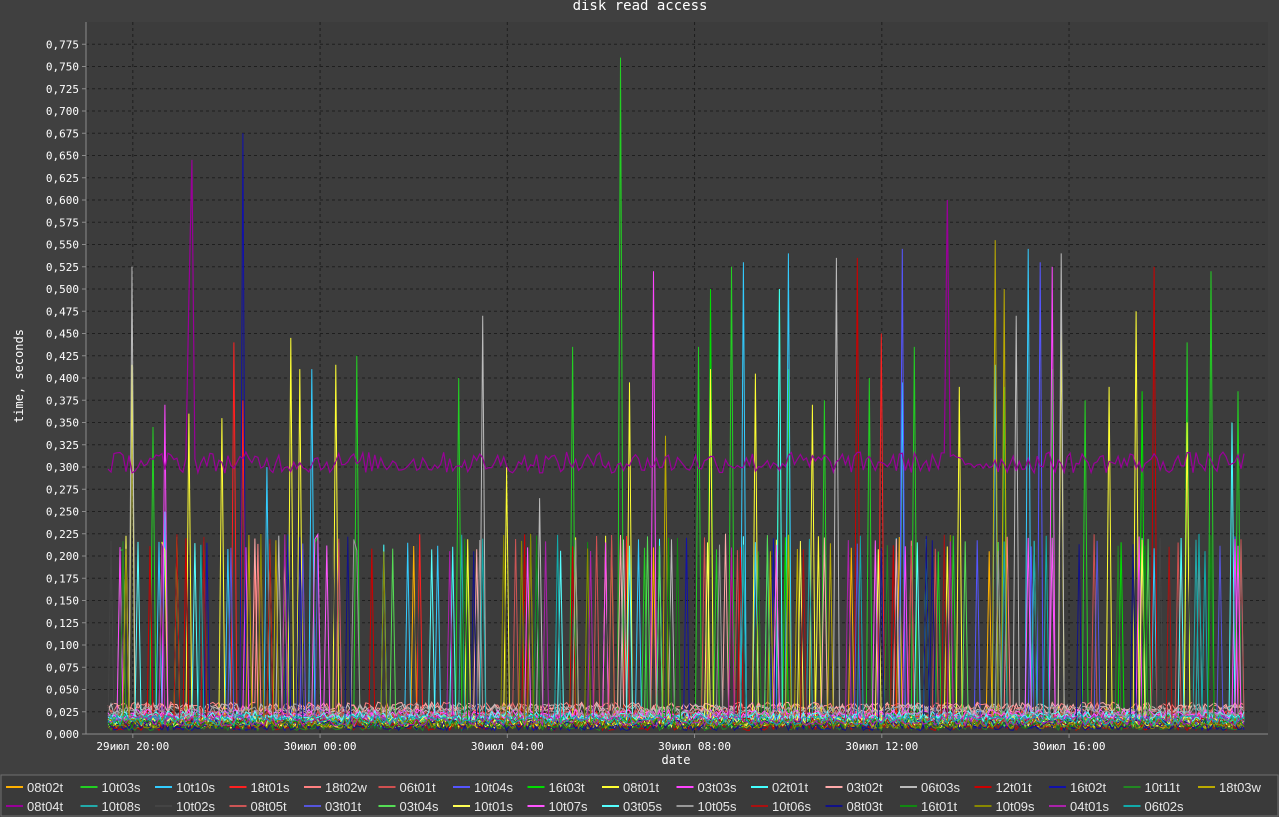  Describe the element at coordinates (62, 645) in the screenshot. I see `y-tick-label: 0,100` at that location.